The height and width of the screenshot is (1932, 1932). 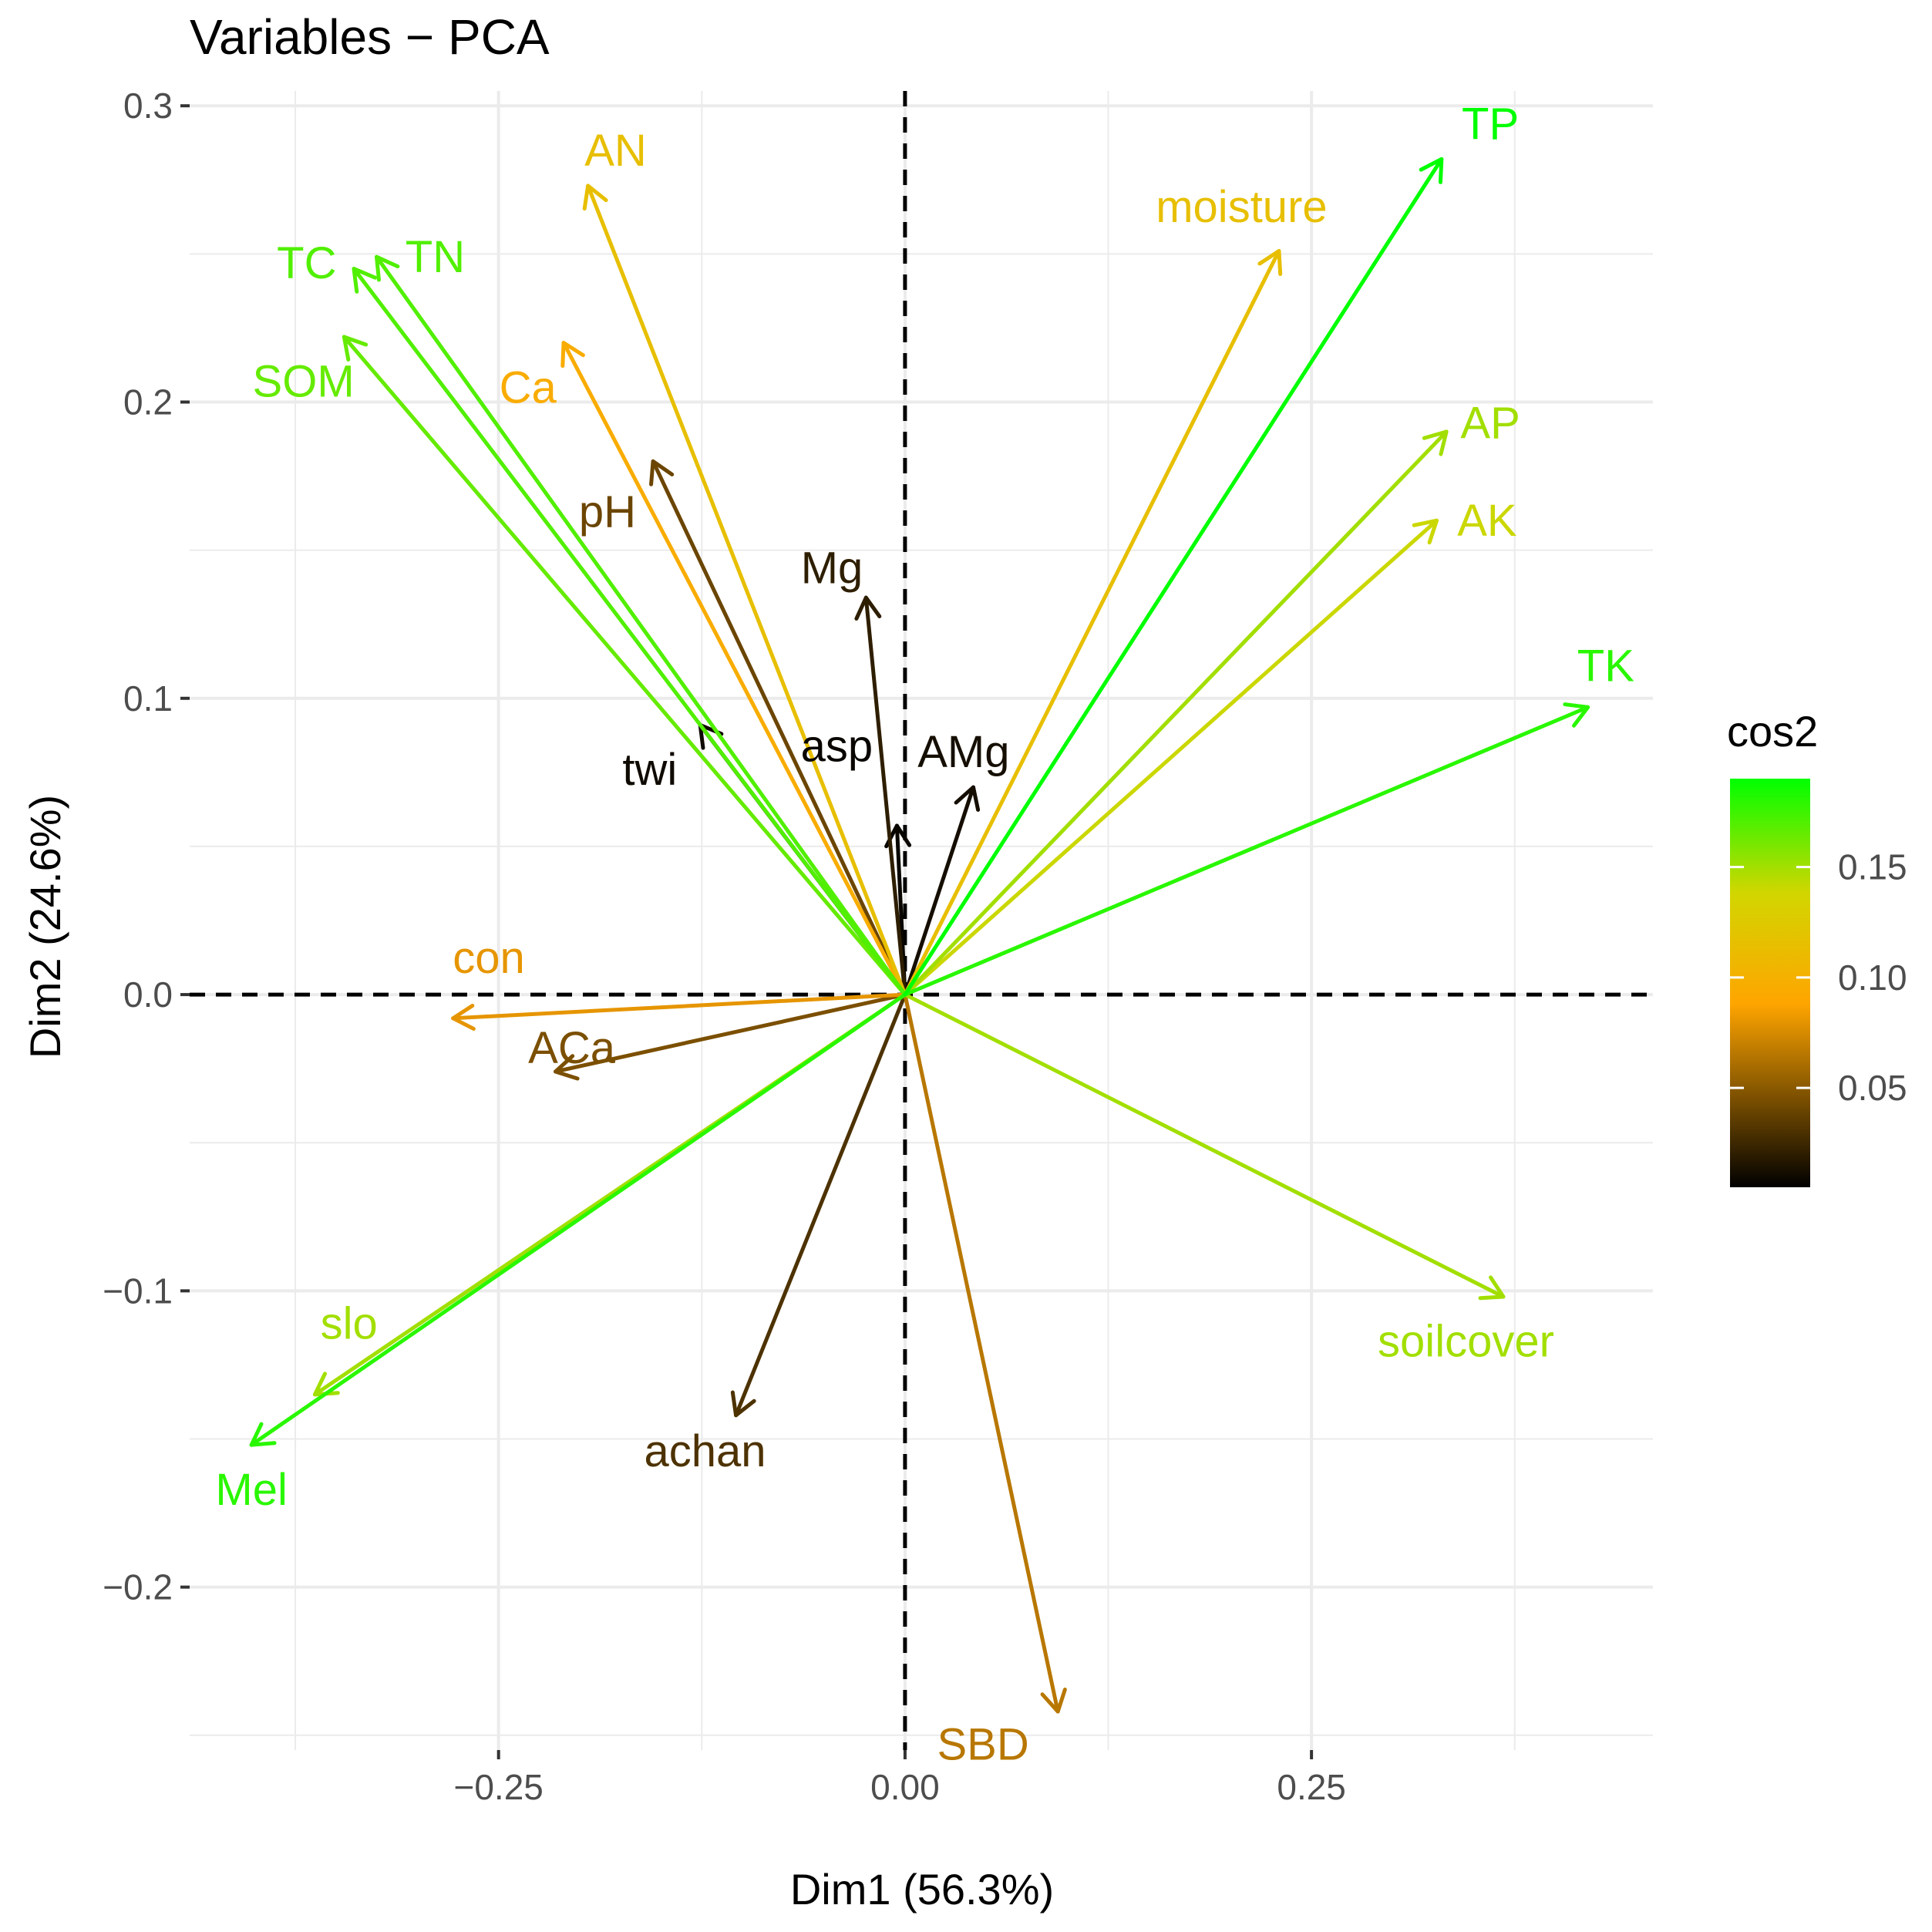 I want to click on arrow-an, so click(x=744, y=590).